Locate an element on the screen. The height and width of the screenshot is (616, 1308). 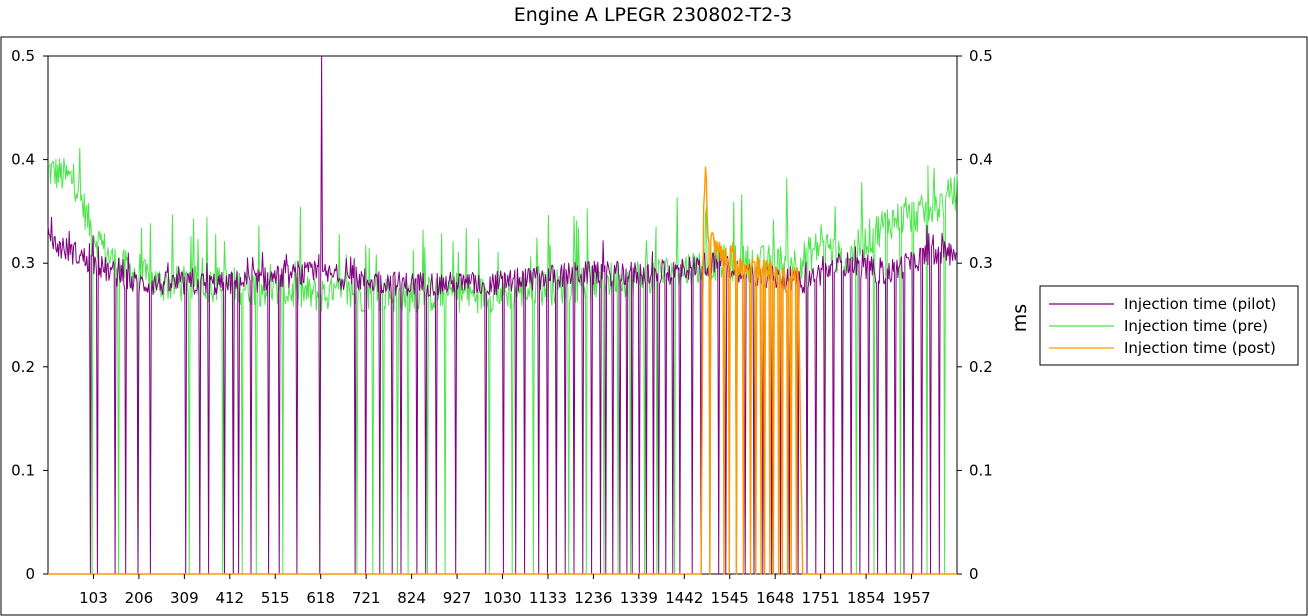
legend-label-0: Injection time (pilot) is located at coordinates (1200, 304).